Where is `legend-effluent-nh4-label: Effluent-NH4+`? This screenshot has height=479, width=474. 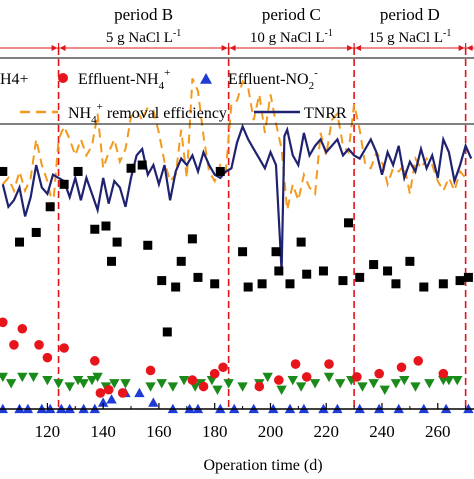 legend-effluent-nh4-label: Effluent-NH4+ is located at coordinates (124, 79).